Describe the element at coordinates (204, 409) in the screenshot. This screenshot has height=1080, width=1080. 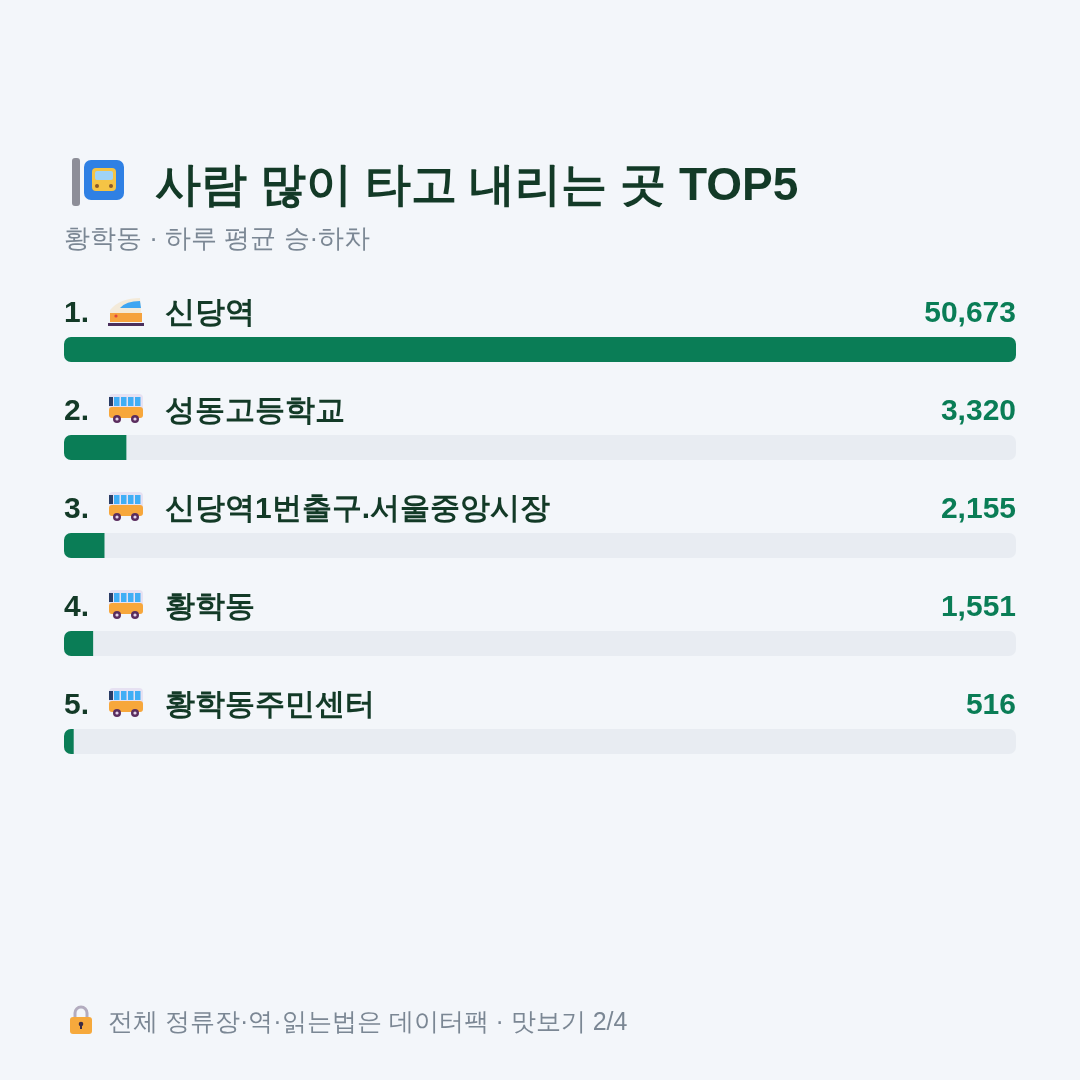
I see `category-label: 2. 성동고등학교` at that location.